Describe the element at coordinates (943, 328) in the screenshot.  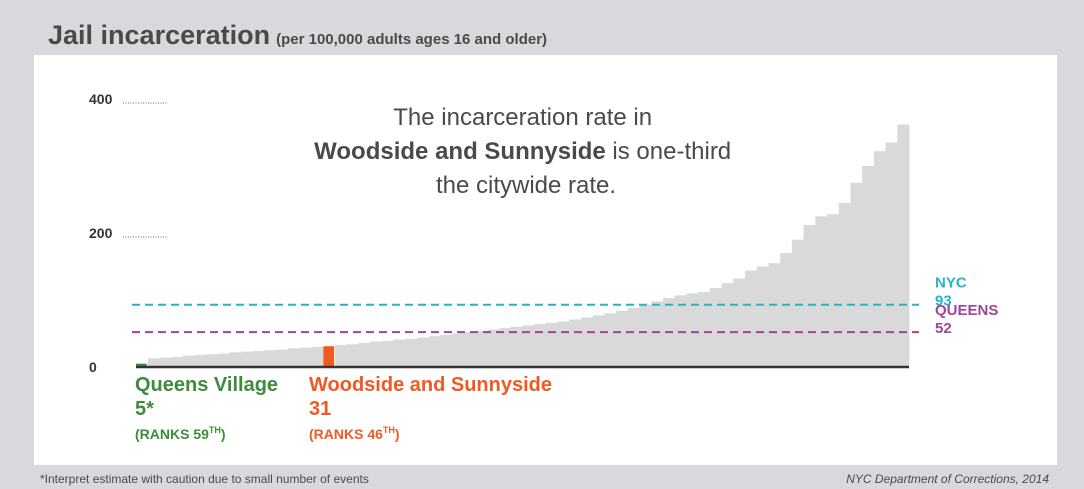
I see `reference-line-value: 52` at that location.